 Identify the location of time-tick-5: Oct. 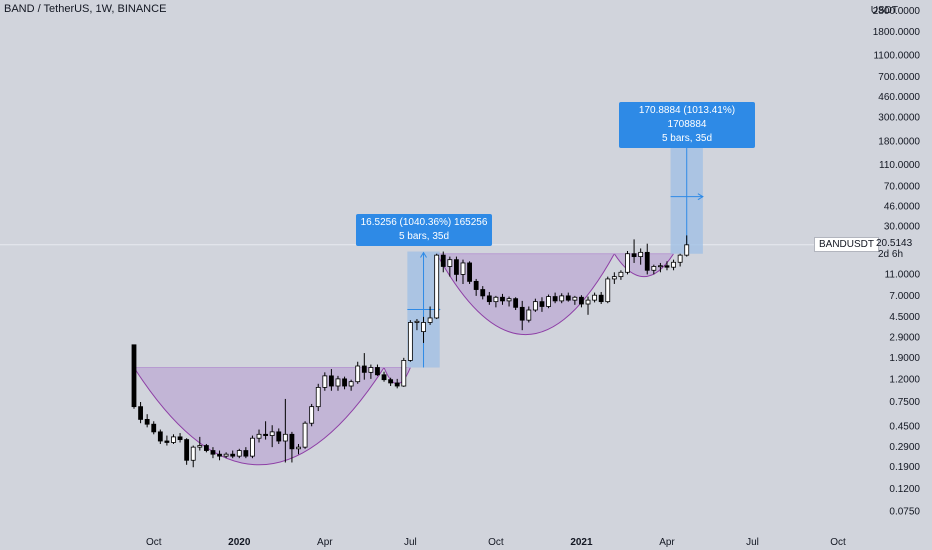
(496, 542).